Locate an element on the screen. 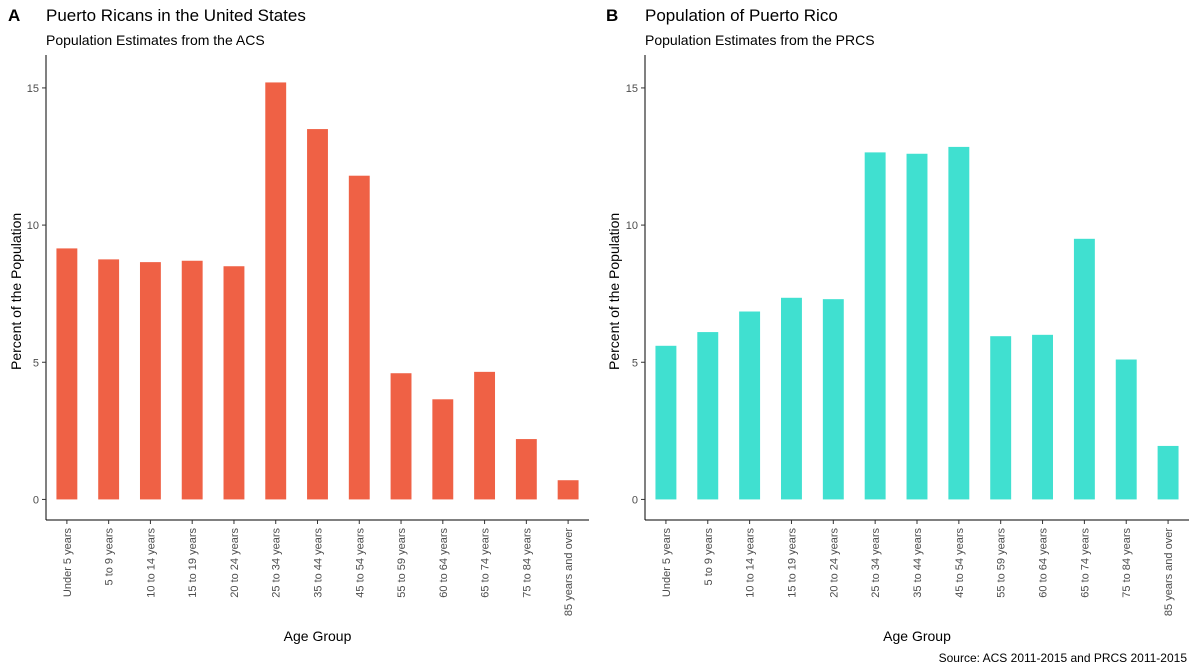 The width and height of the screenshot is (1197, 671). panel-a-title: Puerto Ricans in the United States is located at coordinates (176, 15).